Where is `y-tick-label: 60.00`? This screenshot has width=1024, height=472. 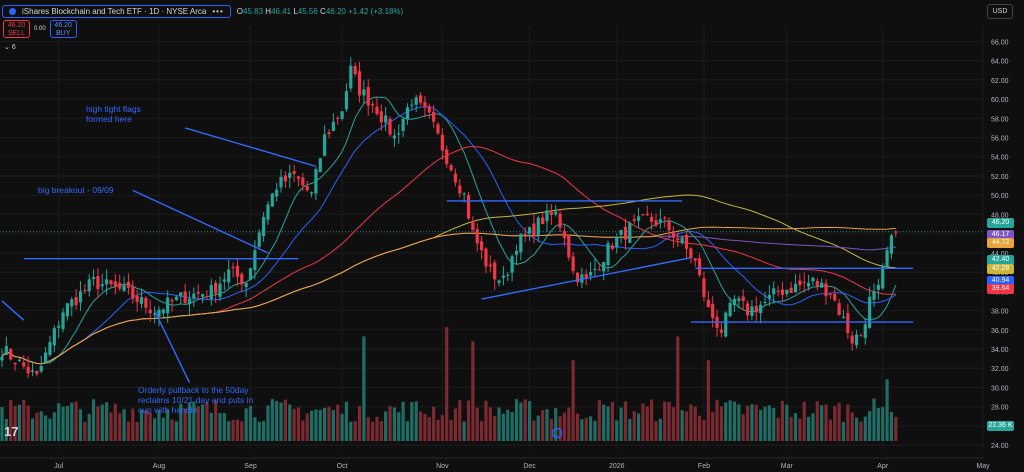
y-tick-label: 60.00 is located at coordinates (1000, 100).